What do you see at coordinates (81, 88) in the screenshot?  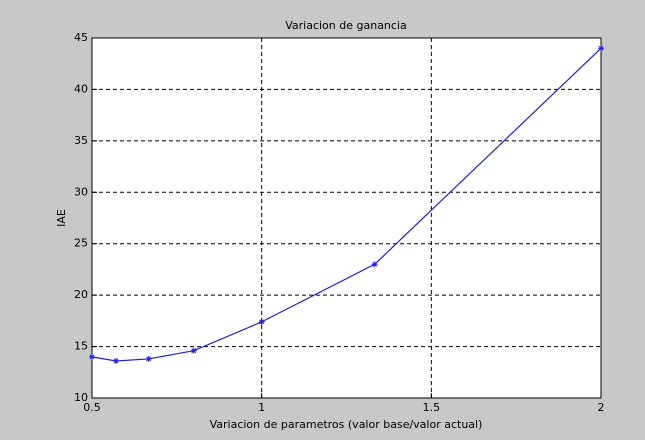 I see `y-tick-label: 40` at bounding box center [81, 88].